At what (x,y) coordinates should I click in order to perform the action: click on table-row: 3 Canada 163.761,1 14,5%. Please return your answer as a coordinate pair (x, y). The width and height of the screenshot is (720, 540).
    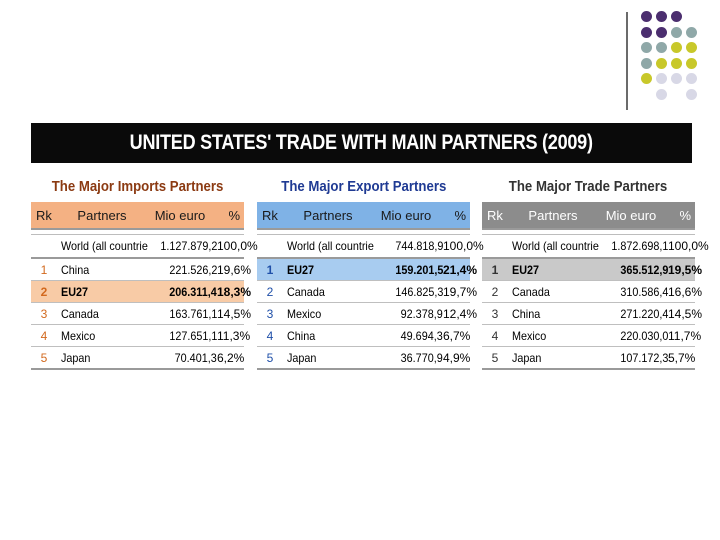
    Looking at the image, I should click on (141, 314).